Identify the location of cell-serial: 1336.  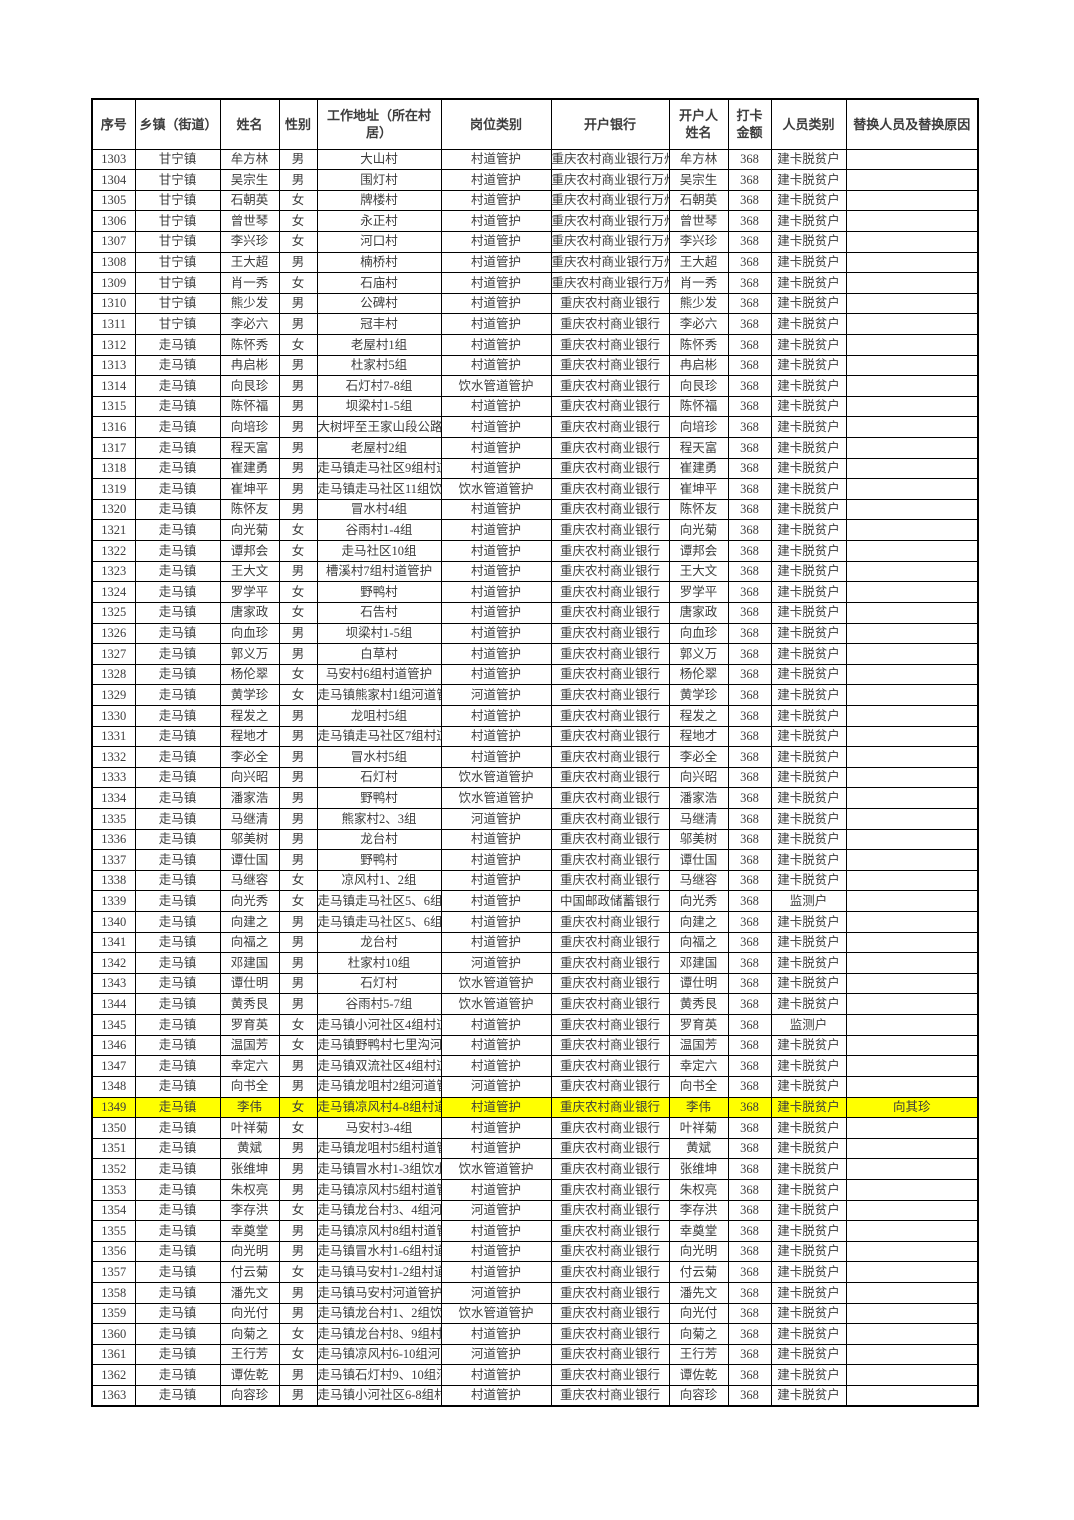
(113, 839).